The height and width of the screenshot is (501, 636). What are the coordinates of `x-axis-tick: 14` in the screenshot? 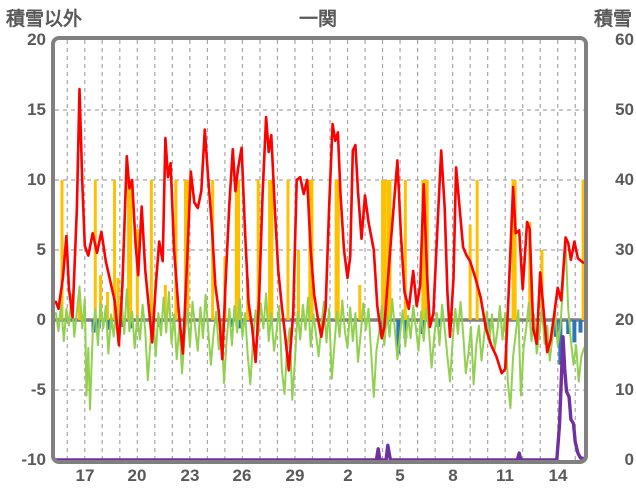 It's located at (558, 475).